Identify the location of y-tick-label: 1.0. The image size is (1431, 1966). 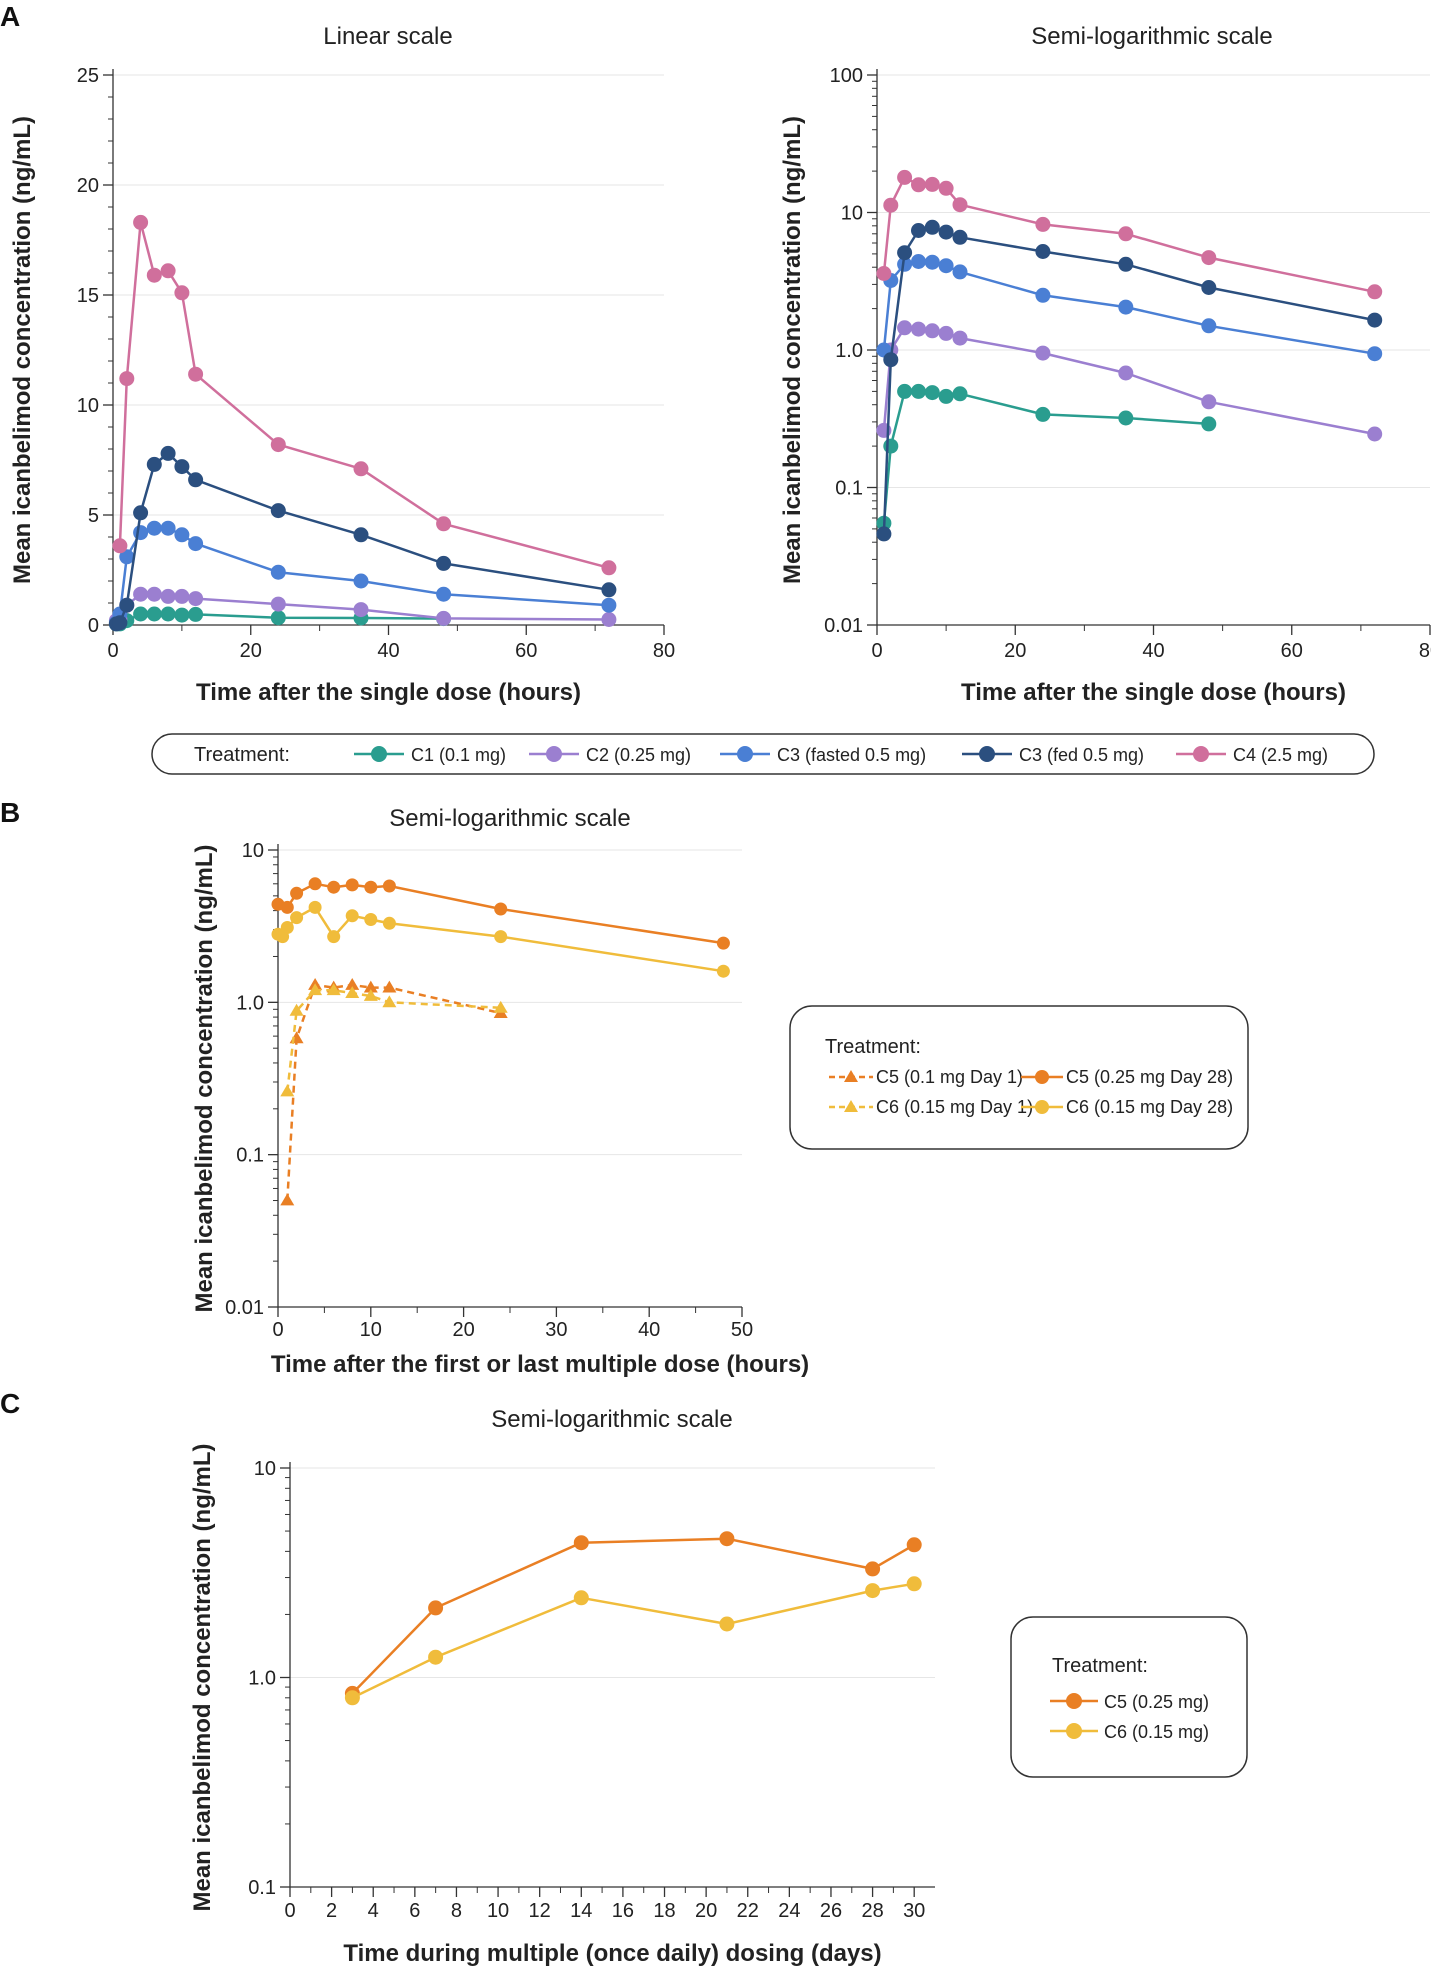
(849, 351).